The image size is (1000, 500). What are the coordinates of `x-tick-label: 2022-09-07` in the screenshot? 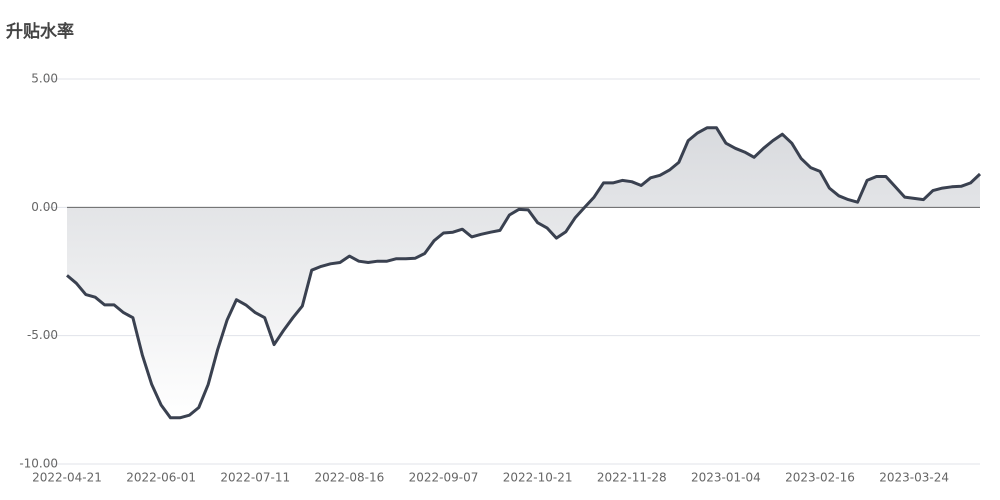 It's located at (444, 478).